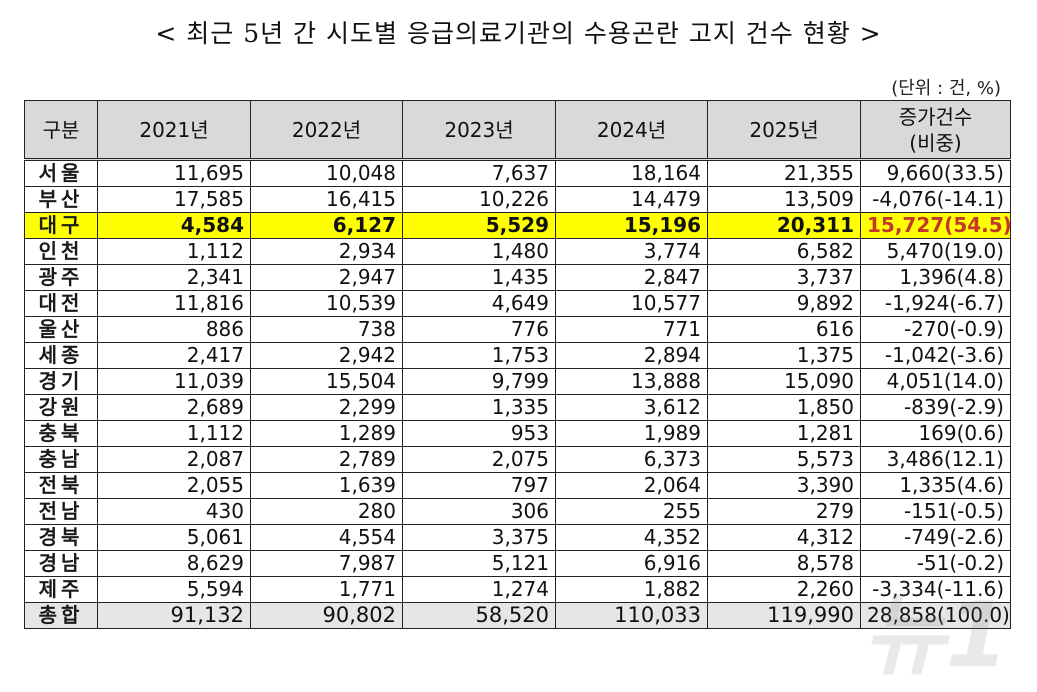 This screenshot has width=1037, height=692. I want to click on change-cell: -51(-0.2), so click(935, 563).